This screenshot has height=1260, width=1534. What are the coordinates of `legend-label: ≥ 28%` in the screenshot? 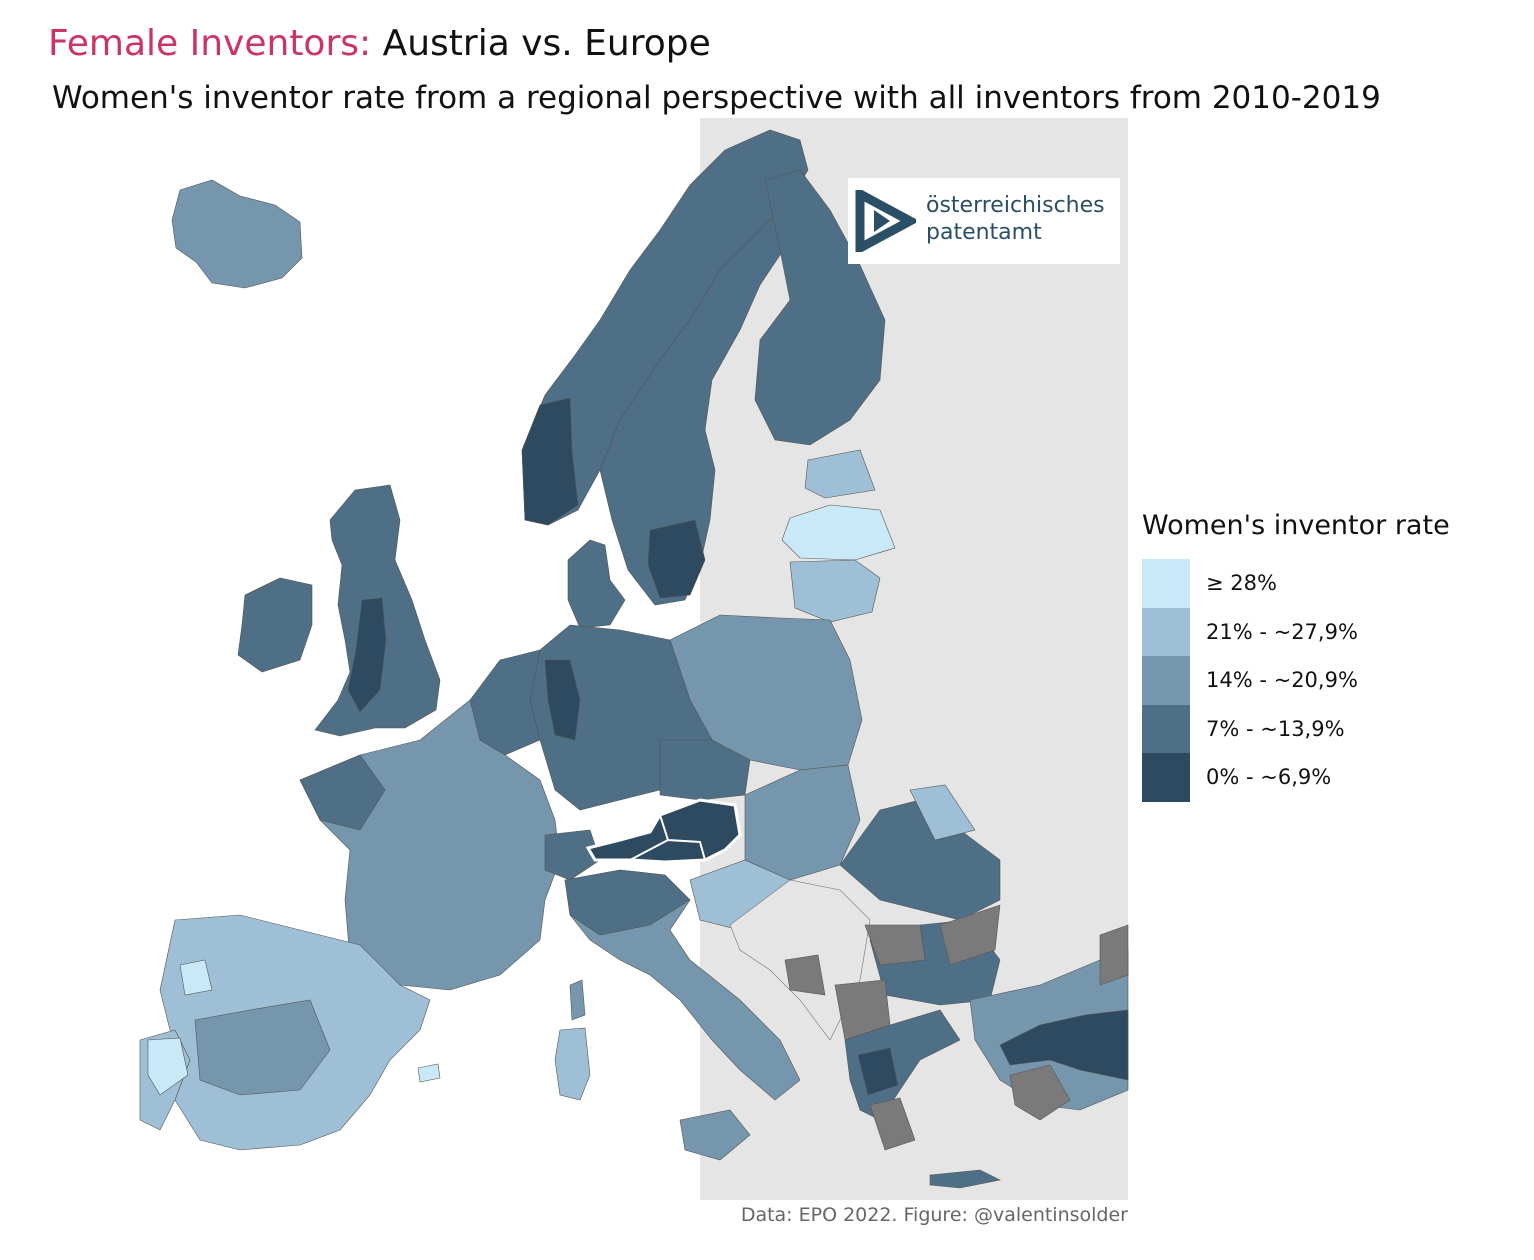 It's located at (1241, 583).